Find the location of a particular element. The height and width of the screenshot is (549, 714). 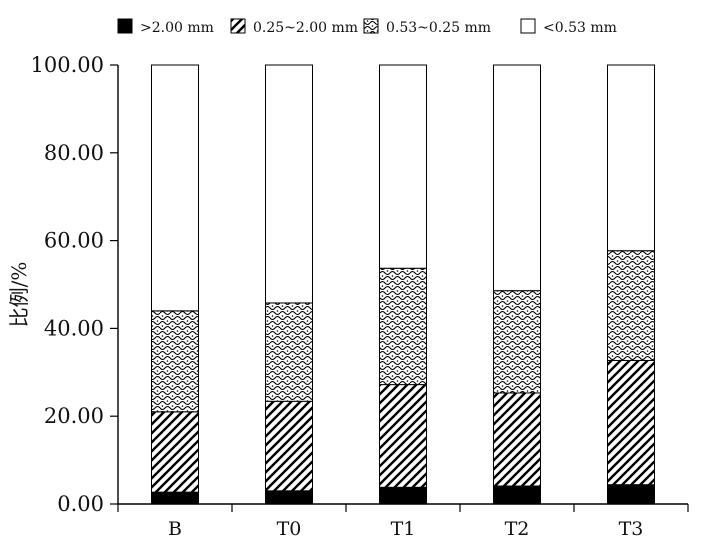

legend-label: <0.53 mm is located at coordinates (580, 28).